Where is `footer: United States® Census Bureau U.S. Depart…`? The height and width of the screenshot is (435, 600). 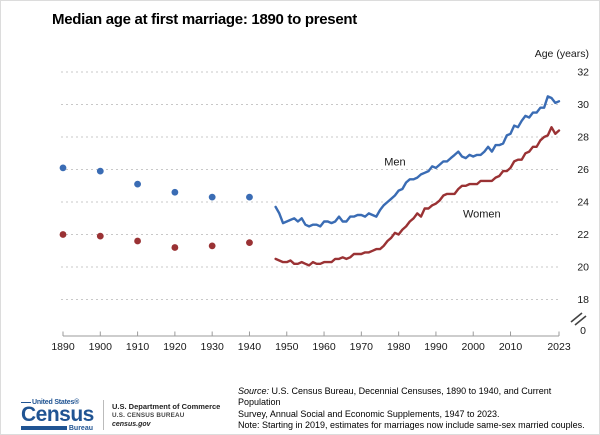 footer: United States® Census Bureau U.S. Depart… is located at coordinates (300, 406).